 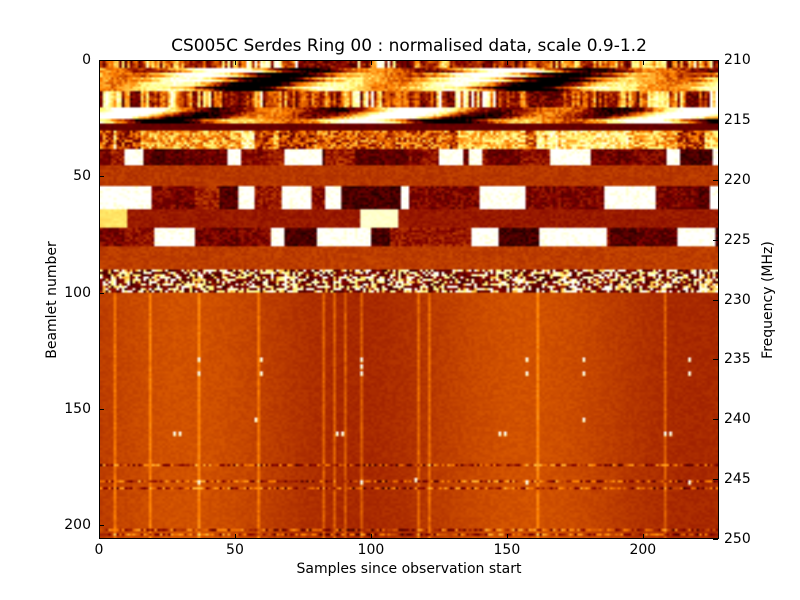 I want to click on y2-tick-label: 215, so click(x=737, y=119).